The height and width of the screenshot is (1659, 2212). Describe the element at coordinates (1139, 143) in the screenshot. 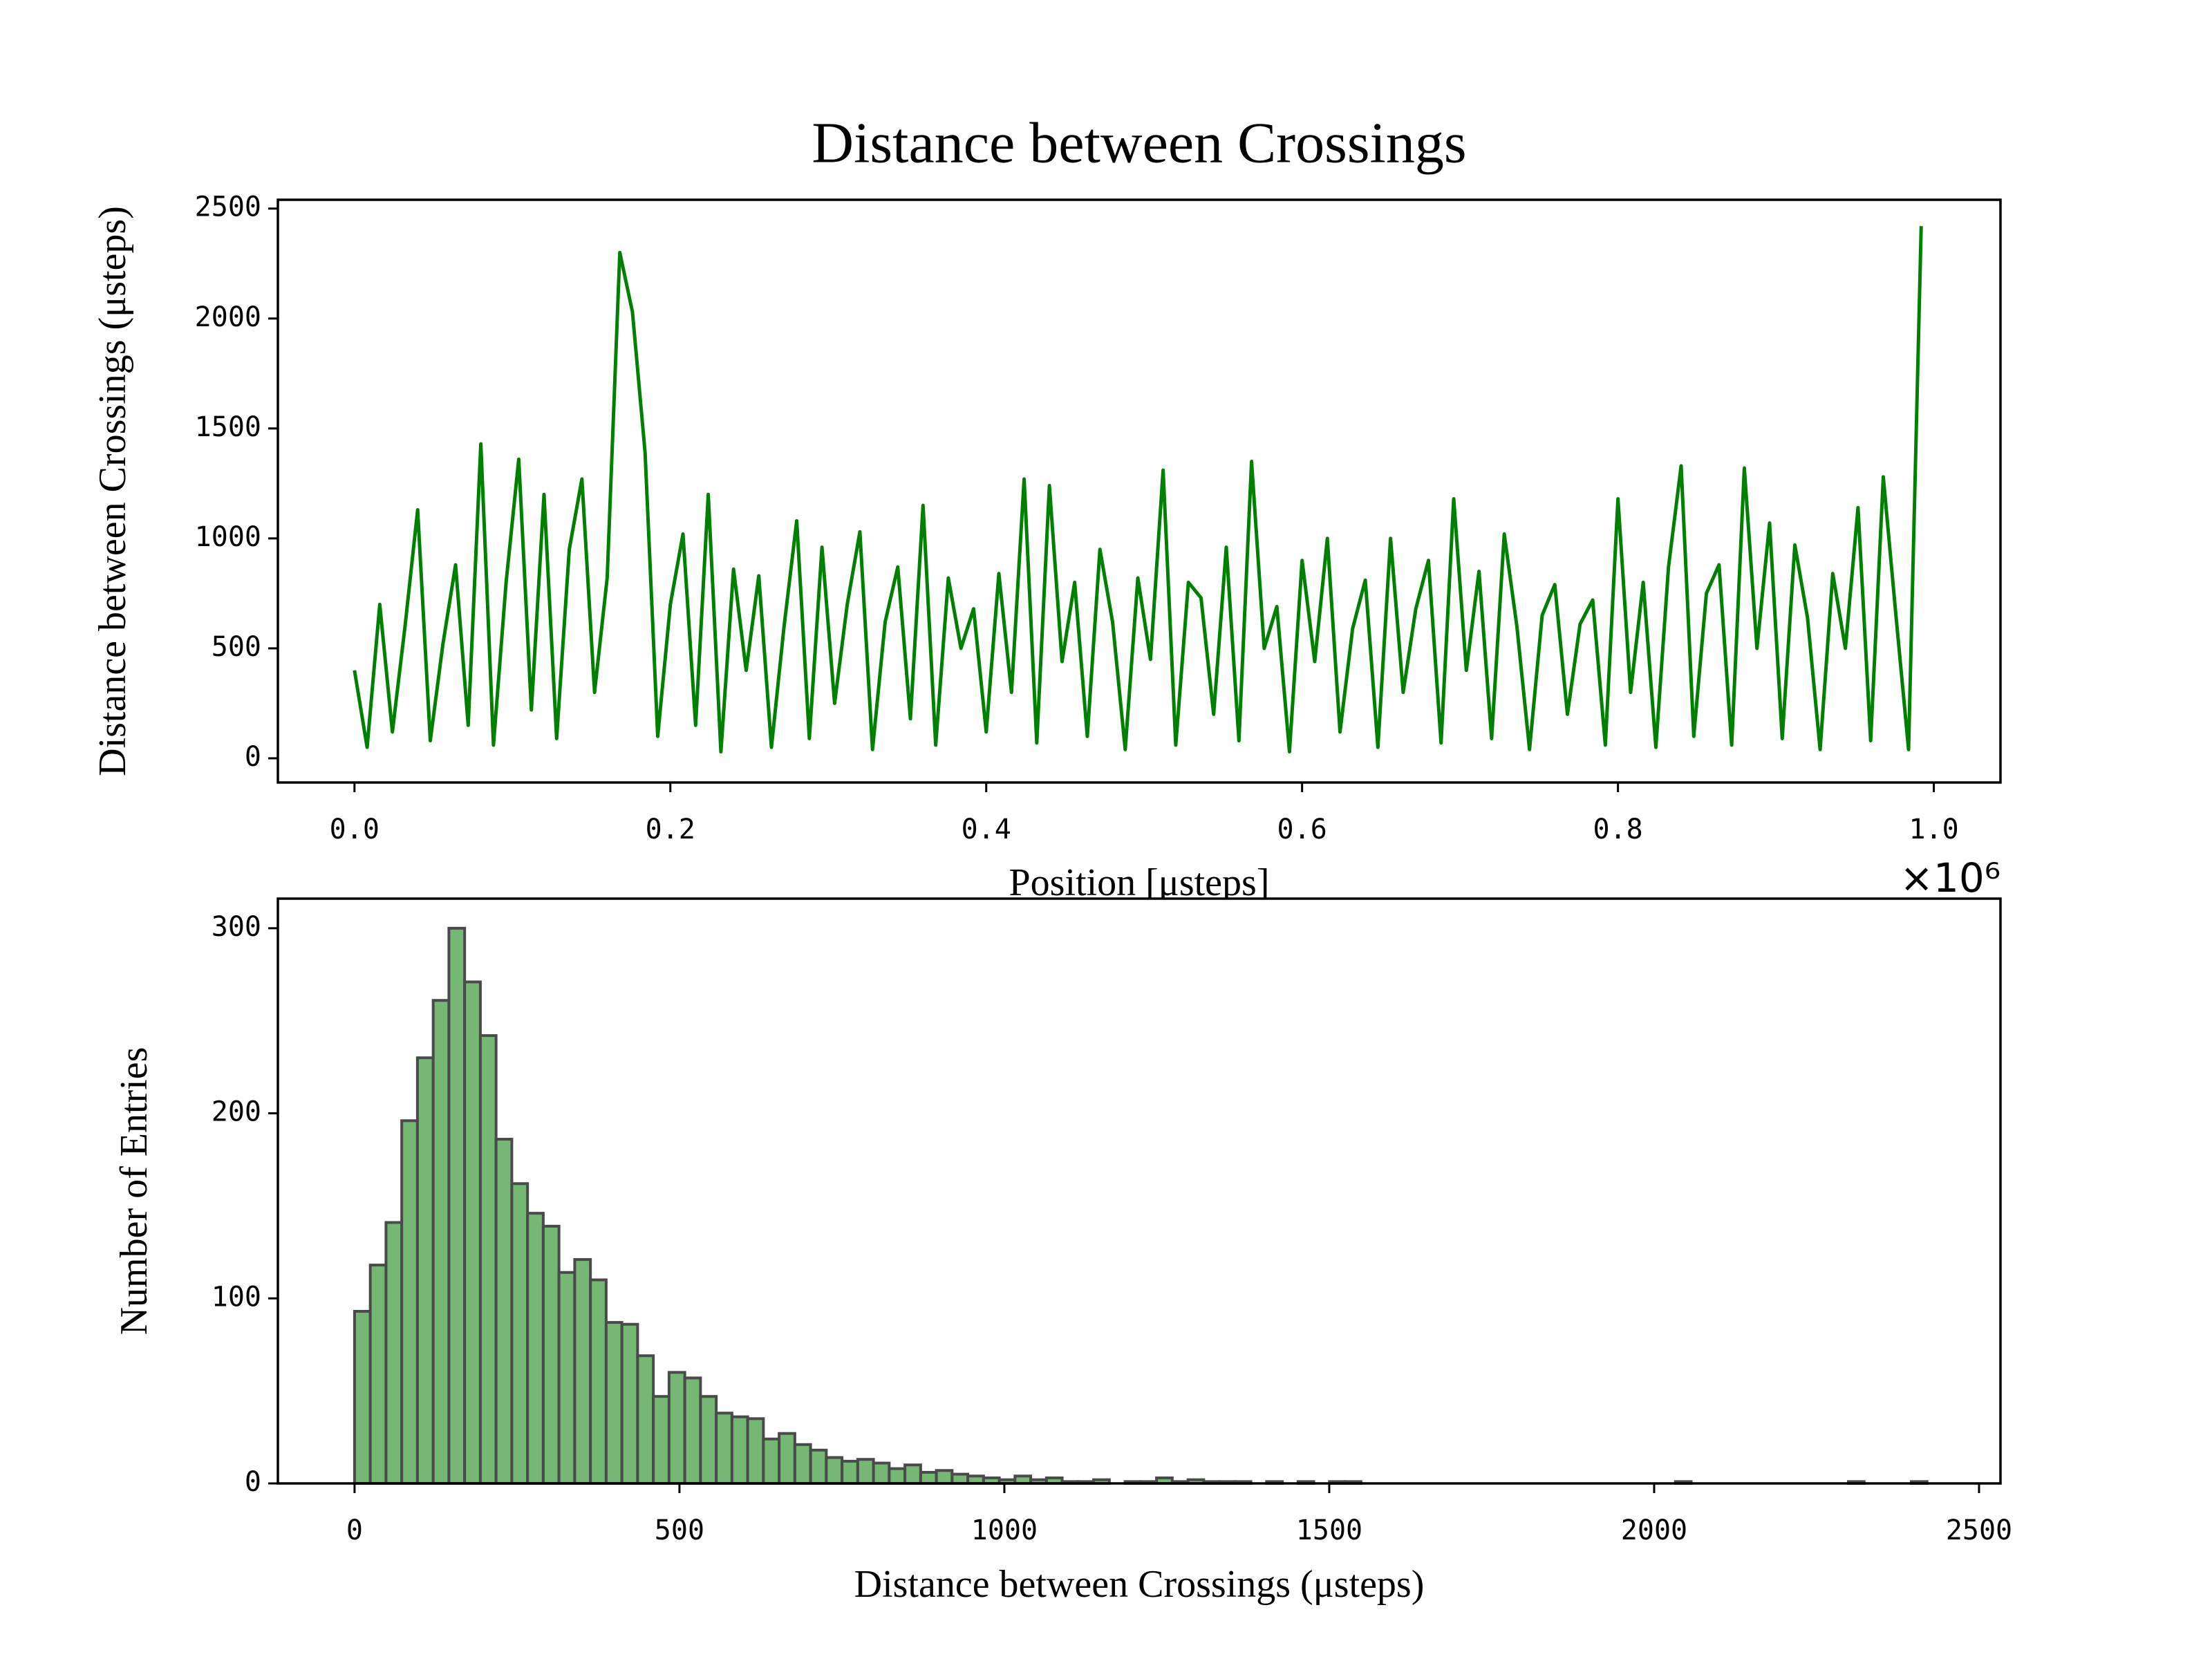

I see `chart-title: Distance between Crossings` at that location.